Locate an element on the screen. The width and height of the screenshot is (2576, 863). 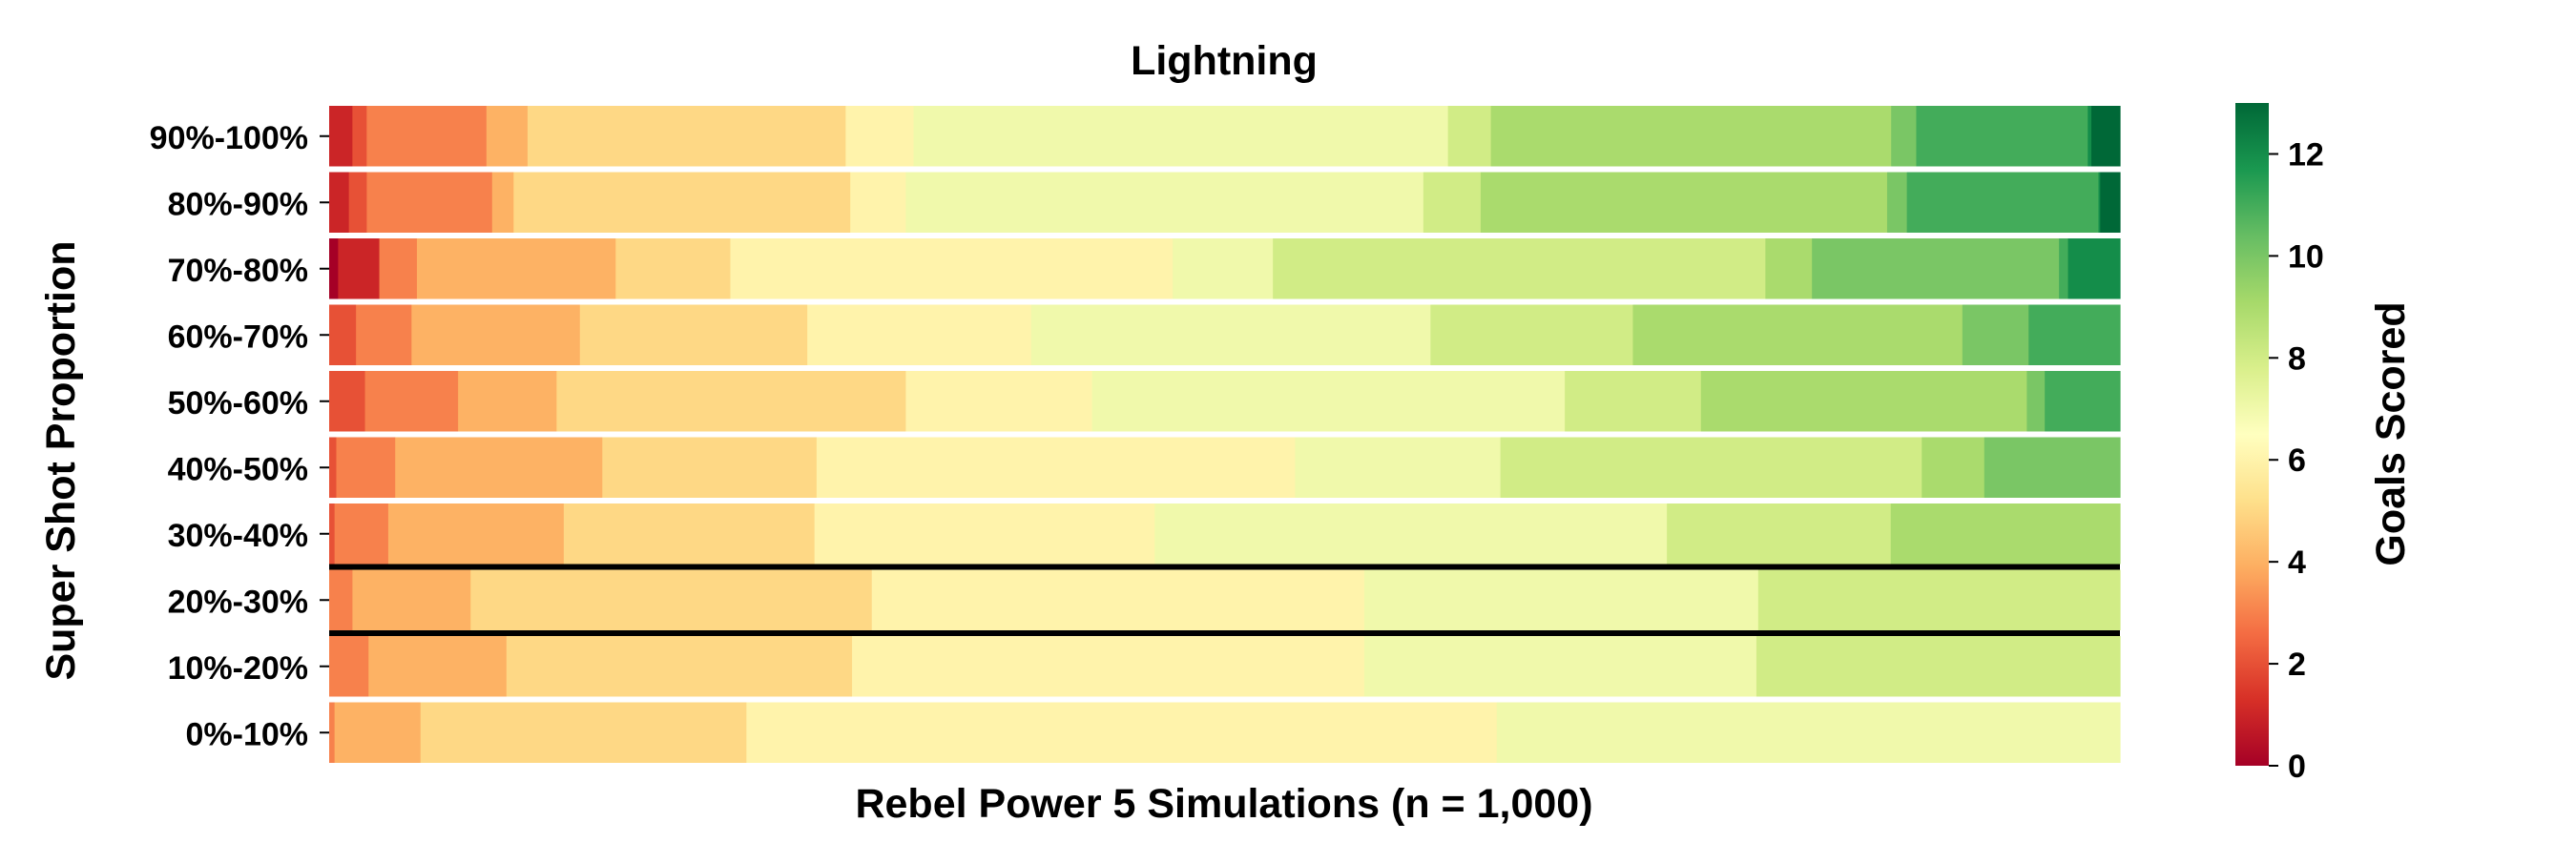
y-tick-label: 50%-60% is located at coordinates (238, 403).